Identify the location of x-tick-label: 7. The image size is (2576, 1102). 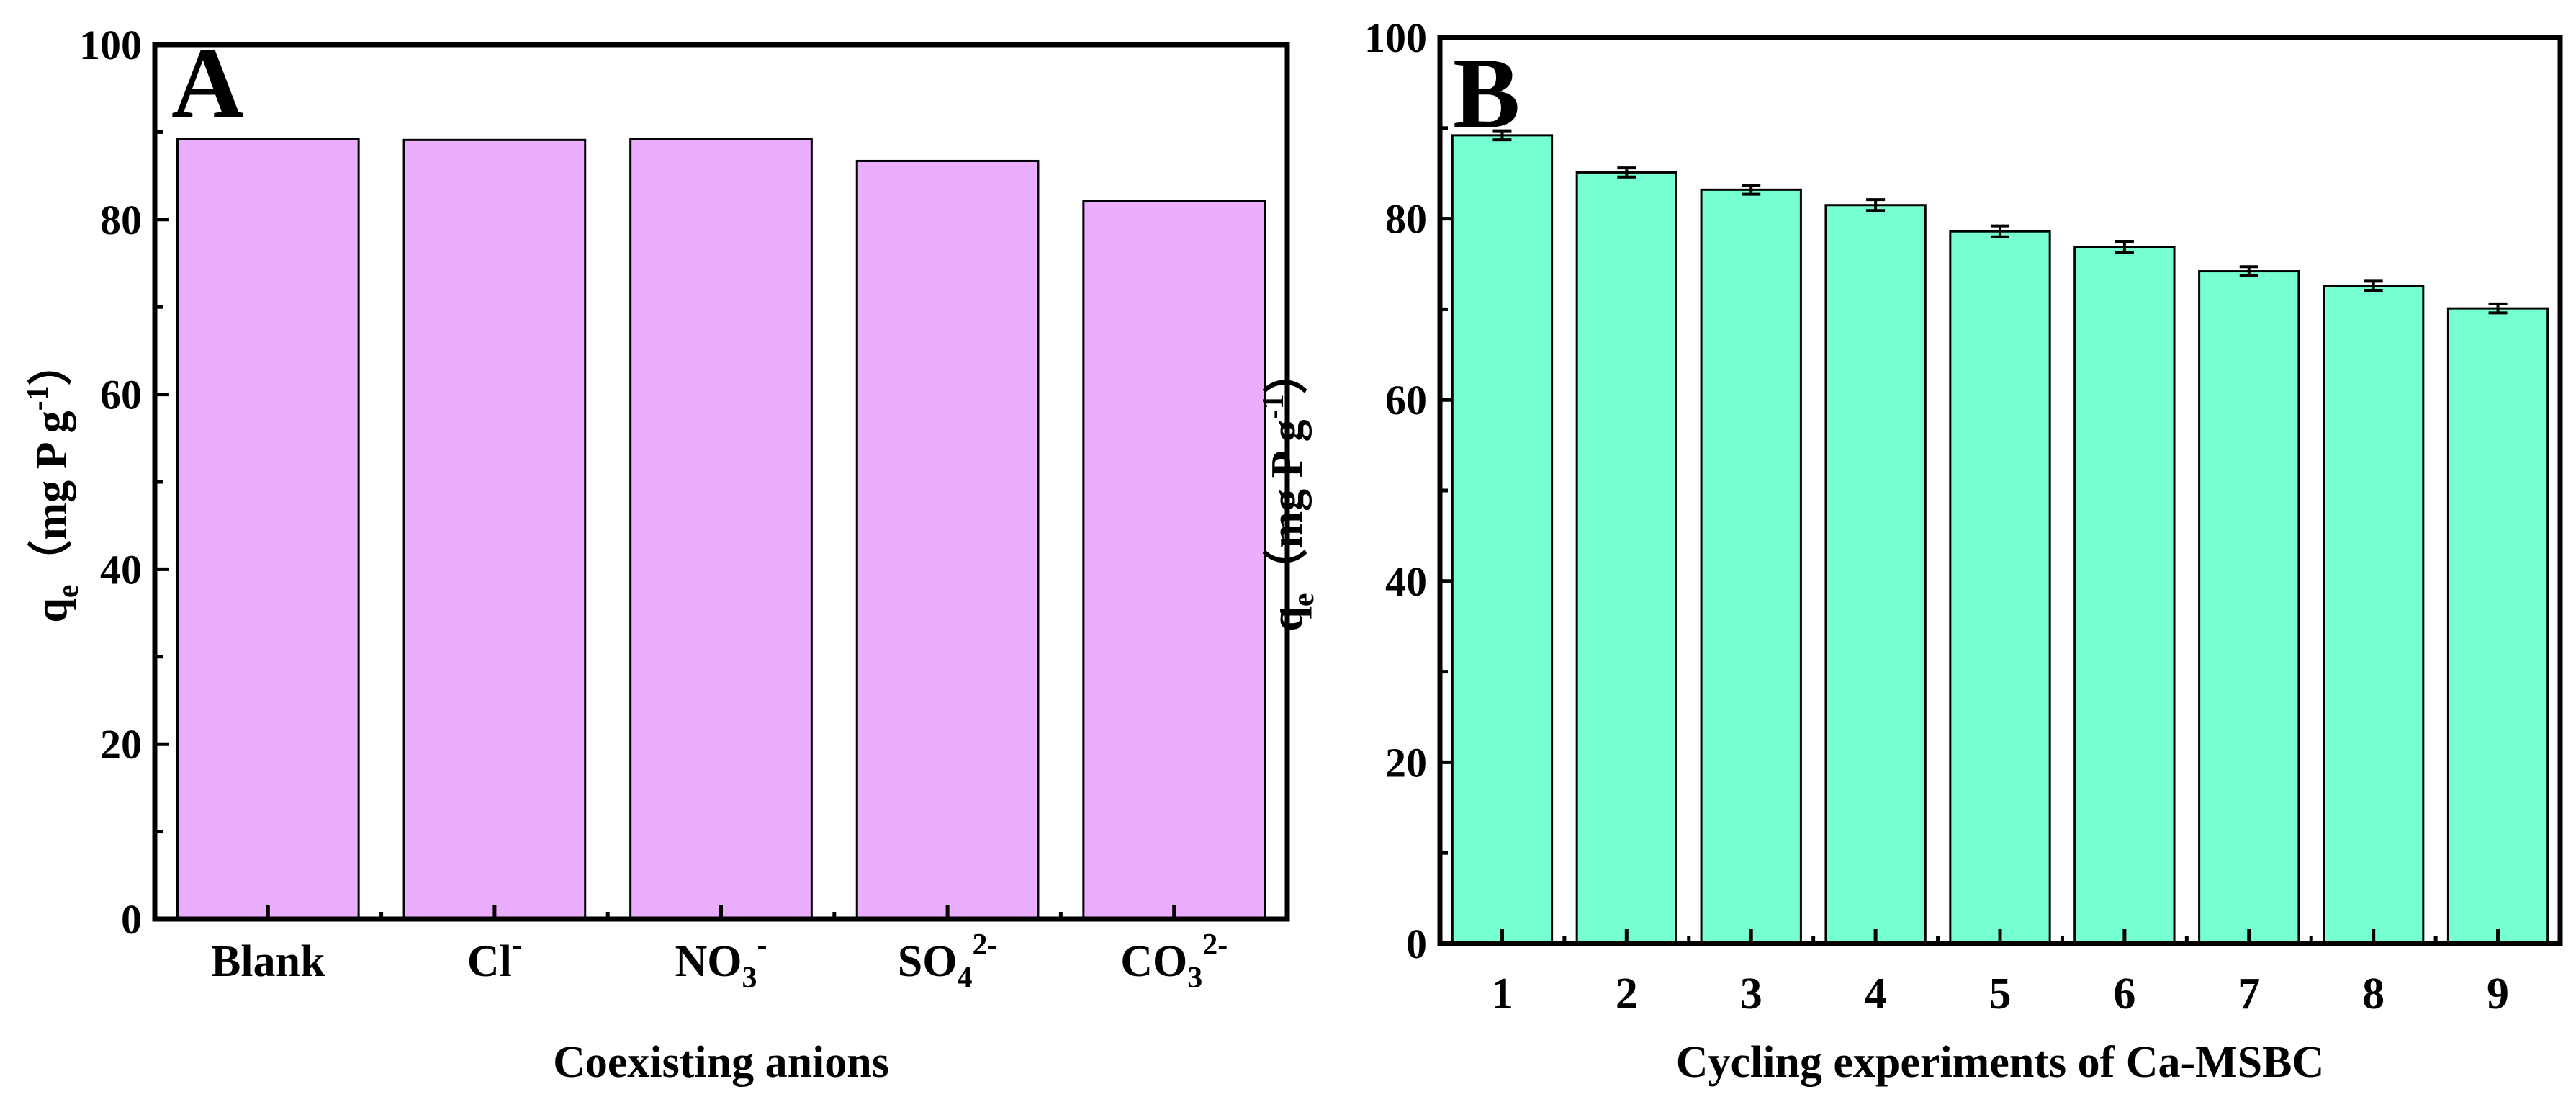
(2249, 993).